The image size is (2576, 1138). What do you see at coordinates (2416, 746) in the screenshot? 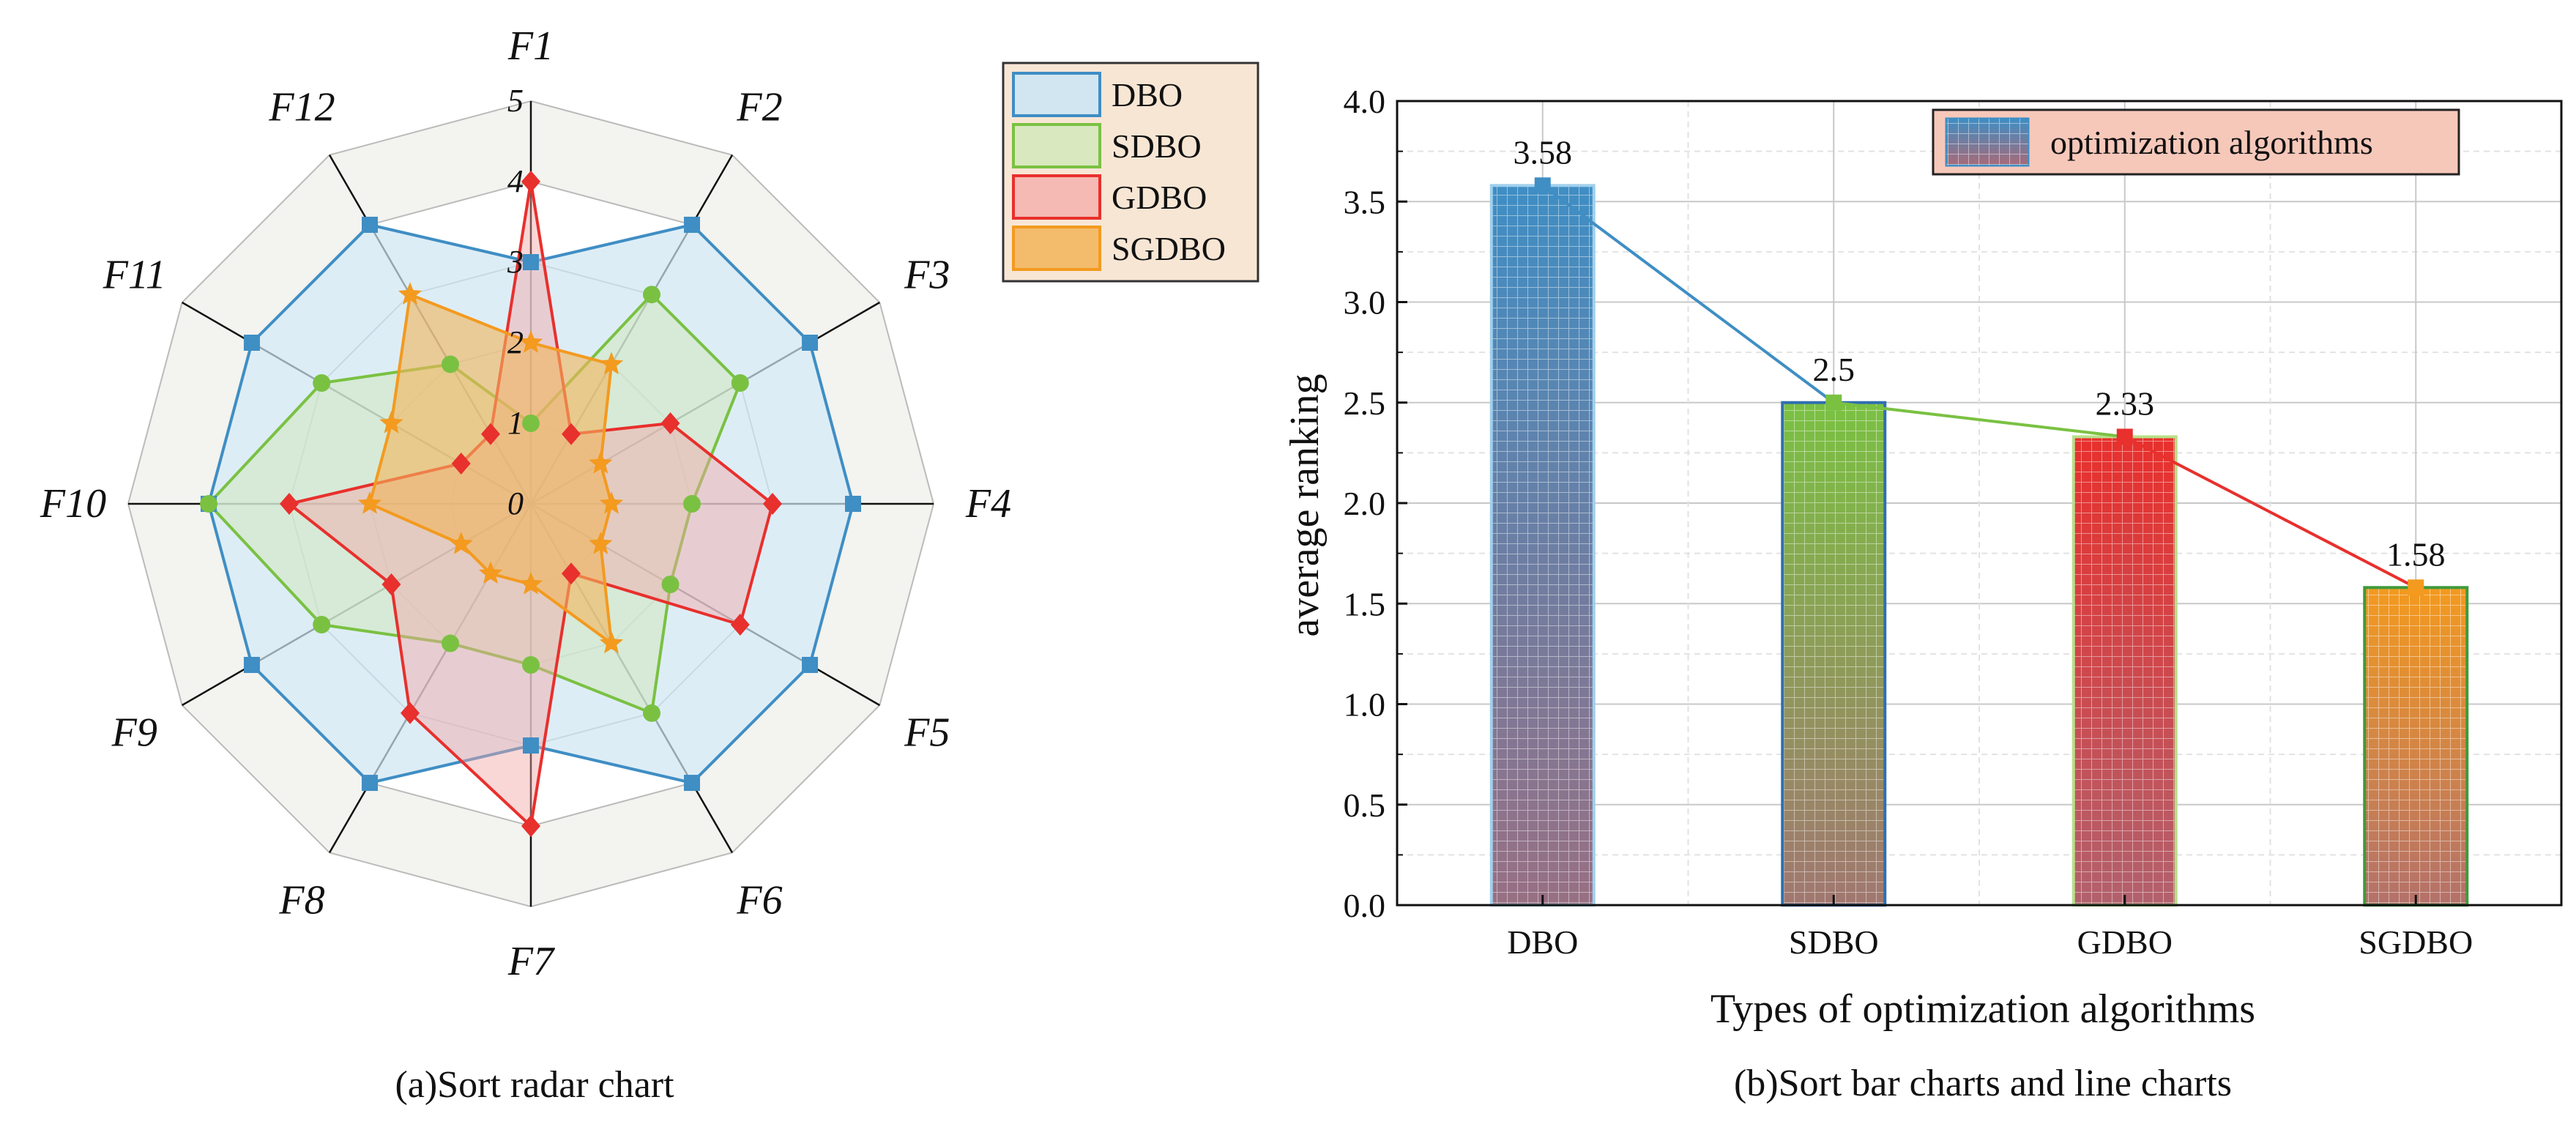
I see `bar-SGDBO` at bounding box center [2416, 746].